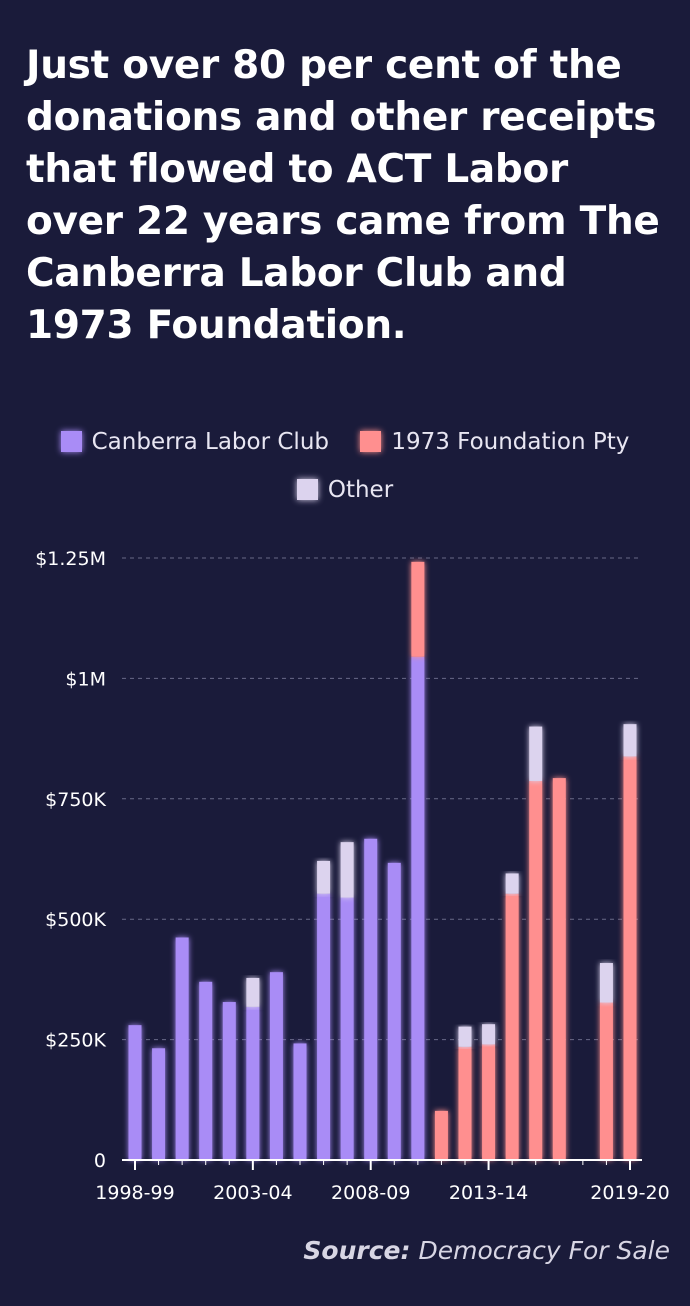 Image resolution: width=690 pixels, height=1306 pixels. Describe the element at coordinates (134, 1193) in the screenshot. I see `x-tick-label: 1998-99` at that location.